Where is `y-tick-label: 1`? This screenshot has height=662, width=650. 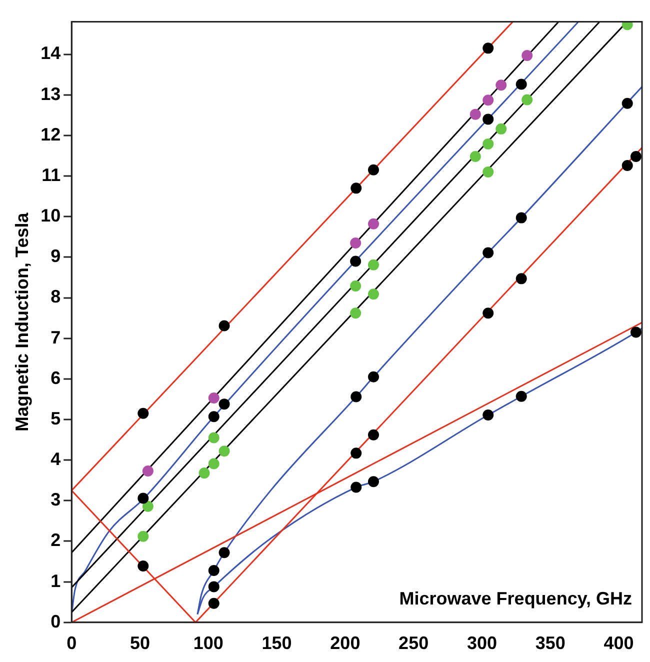 y-tick-label: 1 is located at coordinates (55, 580).